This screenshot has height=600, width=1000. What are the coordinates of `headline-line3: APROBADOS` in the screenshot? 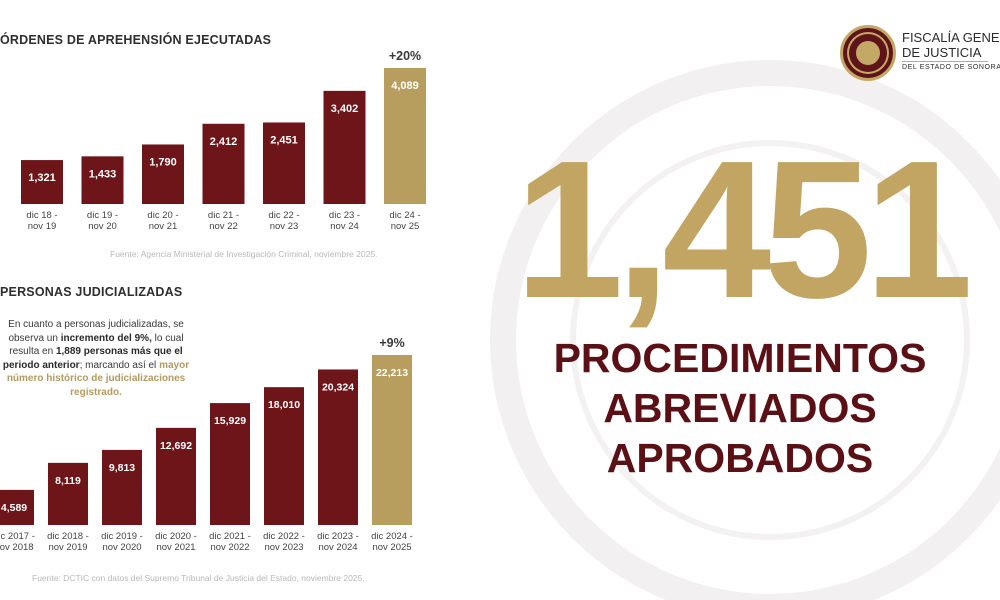 It's located at (740, 458).